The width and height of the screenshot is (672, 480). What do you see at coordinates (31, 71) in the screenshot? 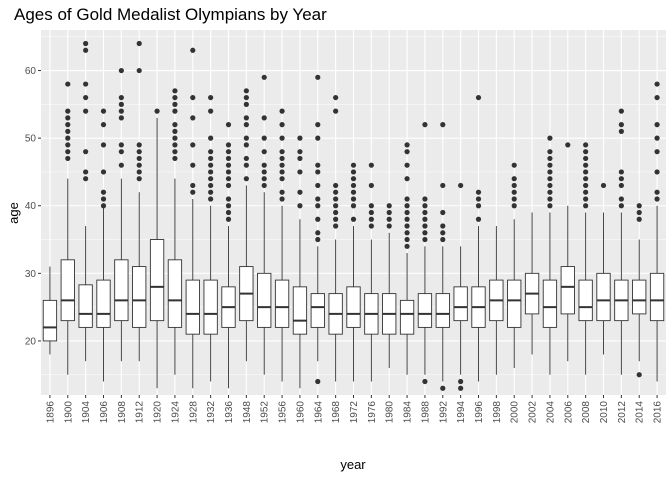
I see `y-tick-label: 60` at bounding box center [31, 71].